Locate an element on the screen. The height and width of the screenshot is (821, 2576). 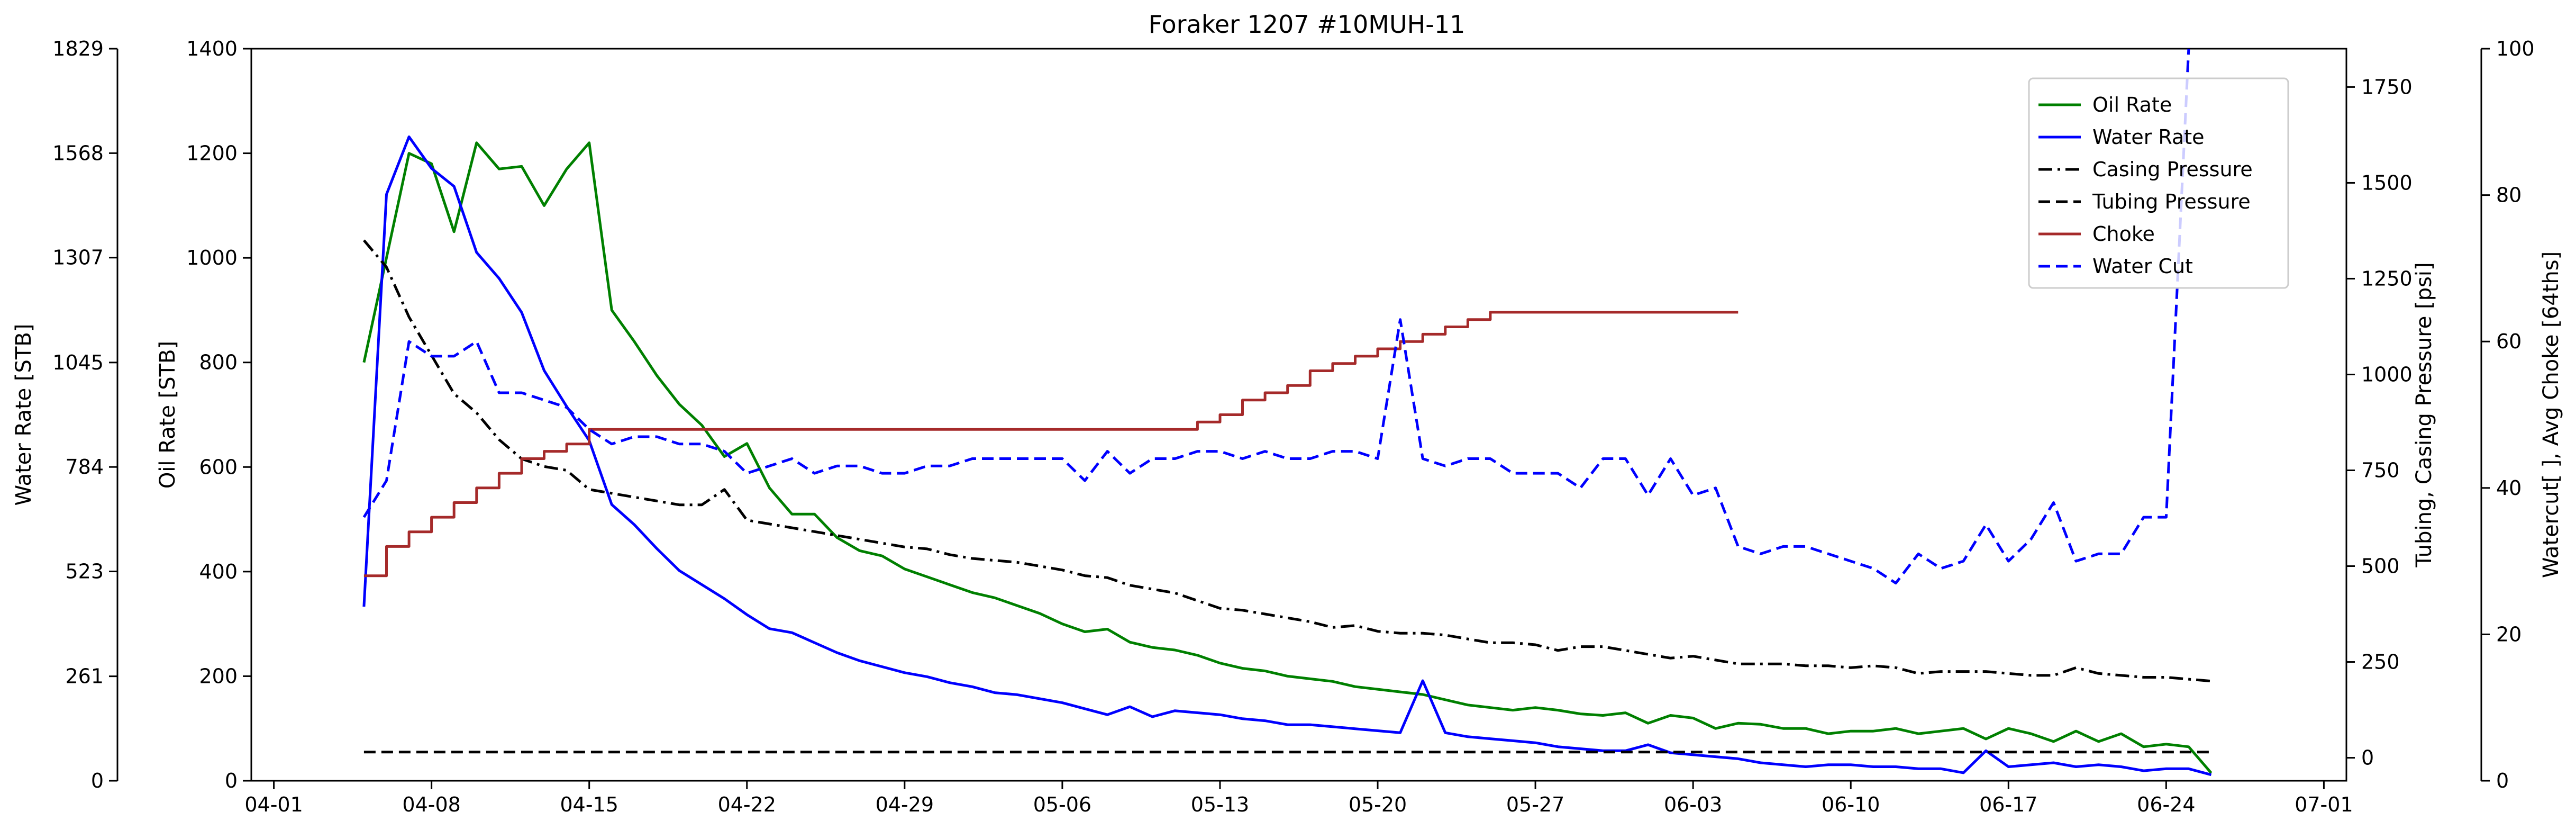
pressure-axis-tick-label: 750 is located at coordinates (2380, 470).